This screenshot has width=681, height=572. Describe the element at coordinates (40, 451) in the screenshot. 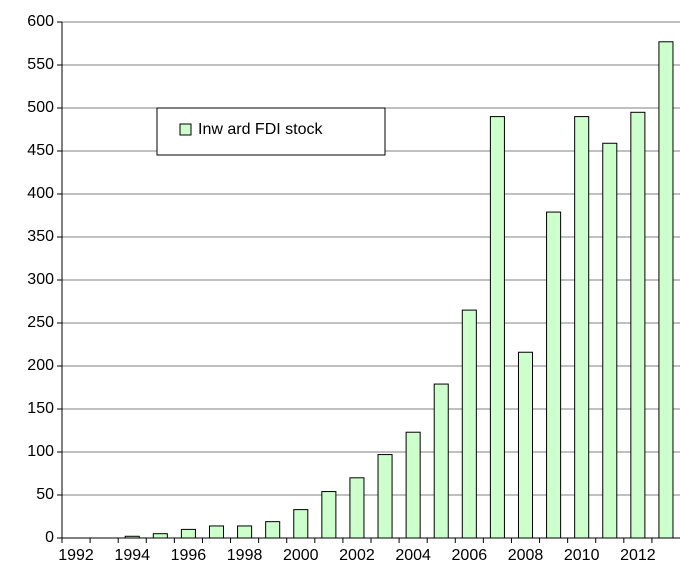

I see `y-tick-label: 100` at that location.